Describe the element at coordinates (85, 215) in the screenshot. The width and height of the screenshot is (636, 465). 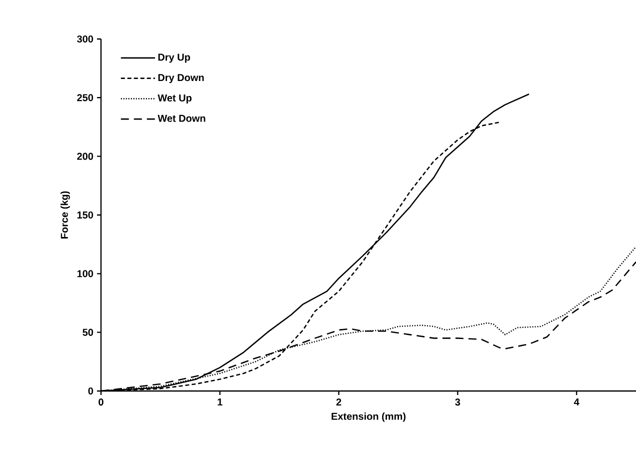
I see `y-tick-label: 150` at that location.